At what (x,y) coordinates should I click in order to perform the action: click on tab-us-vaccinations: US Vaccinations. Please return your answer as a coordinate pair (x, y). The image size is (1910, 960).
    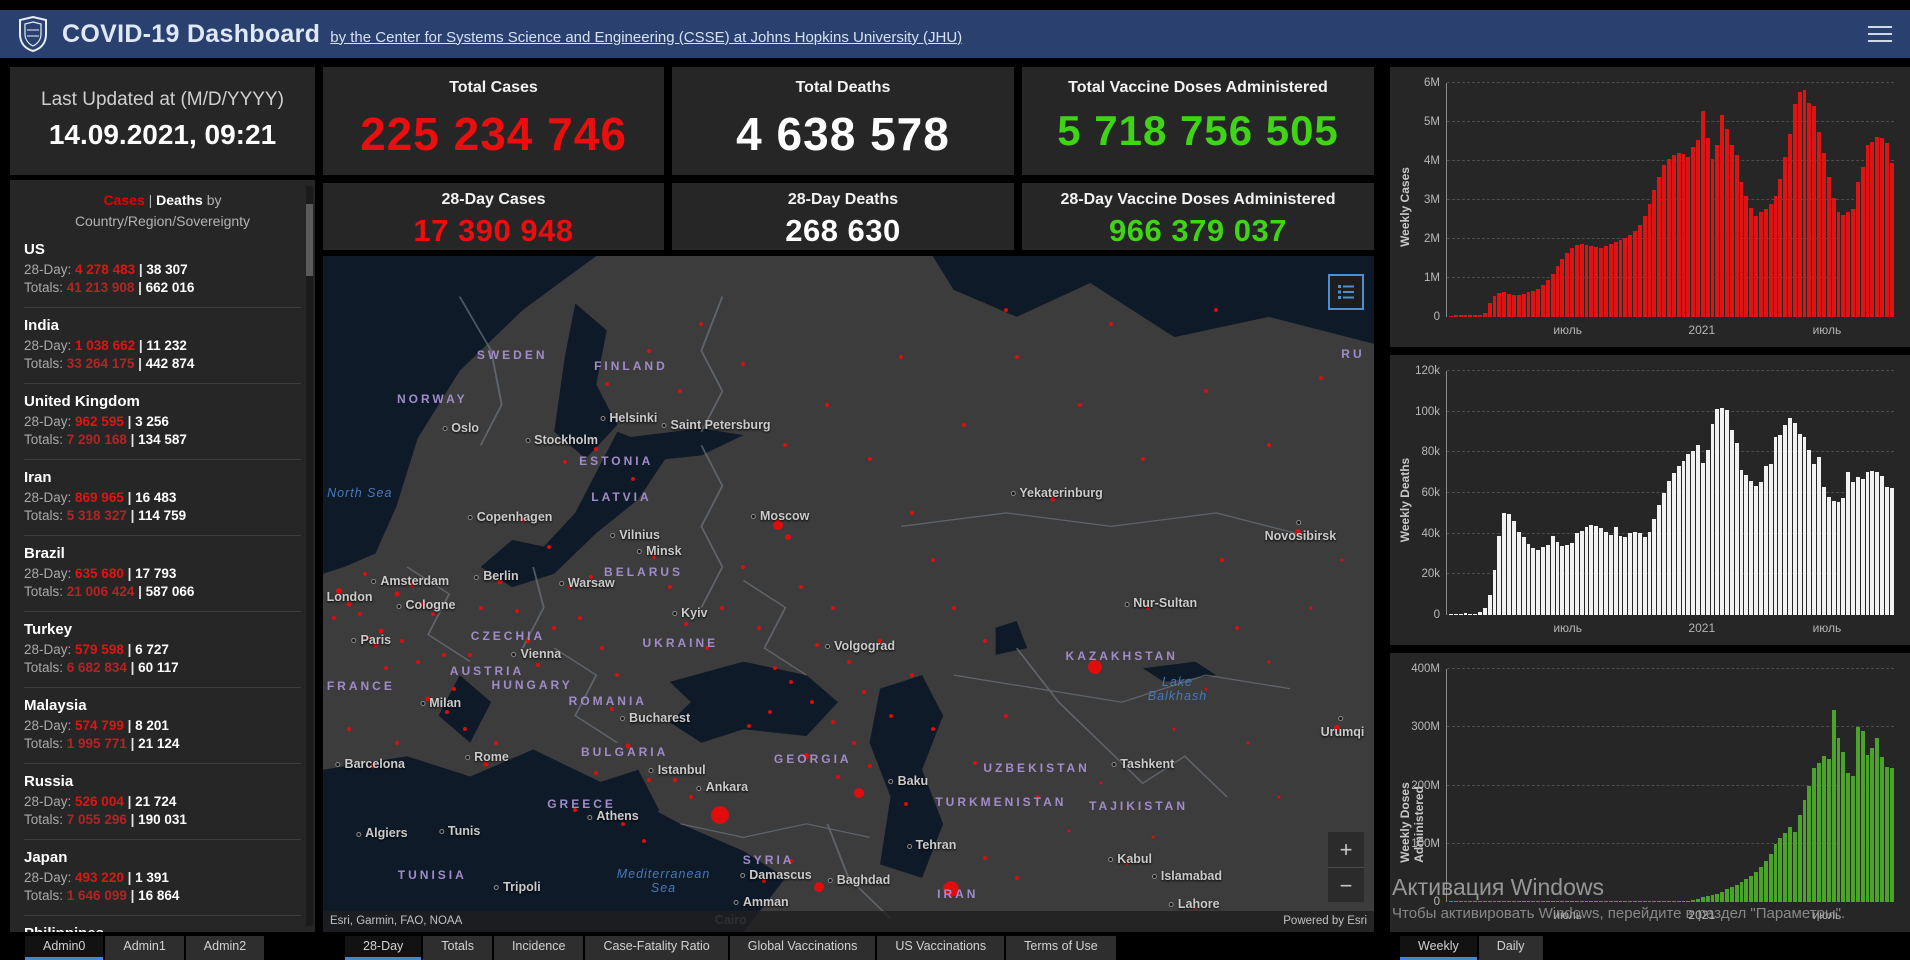
    Looking at the image, I should click on (941, 948).